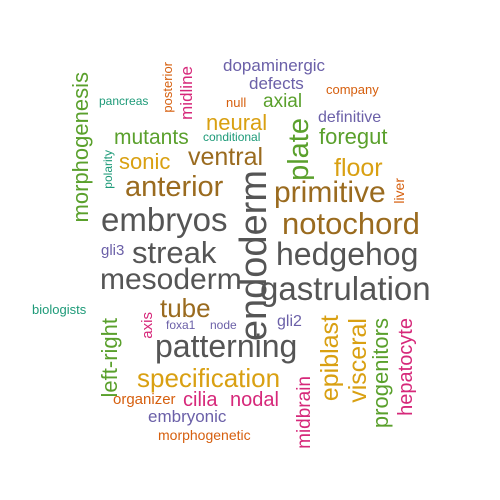 The width and height of the screenshot is (500, 500). What do you see at coordinates (144, 399) in the screenshot?
I see `word-organizer: organizer` at bounding box center [144, 399].